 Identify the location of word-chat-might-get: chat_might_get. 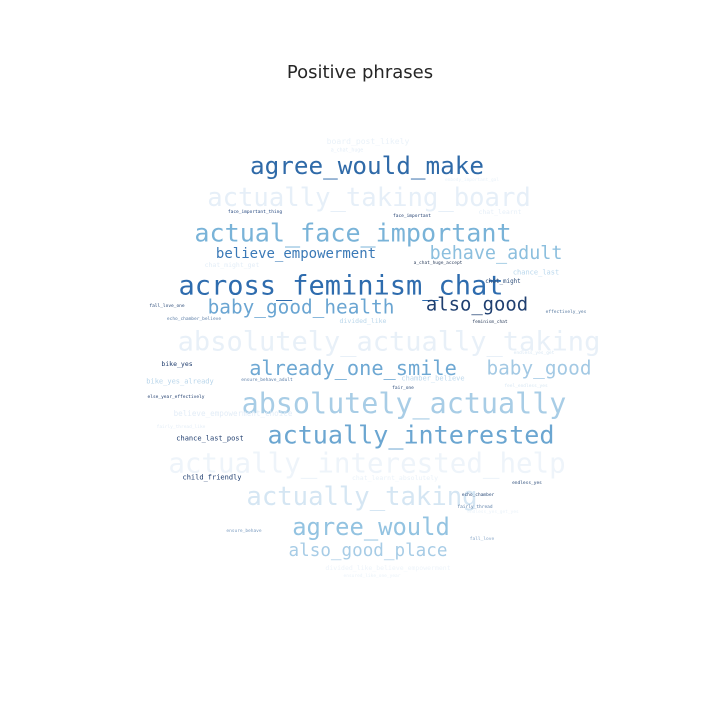
(232, 264).